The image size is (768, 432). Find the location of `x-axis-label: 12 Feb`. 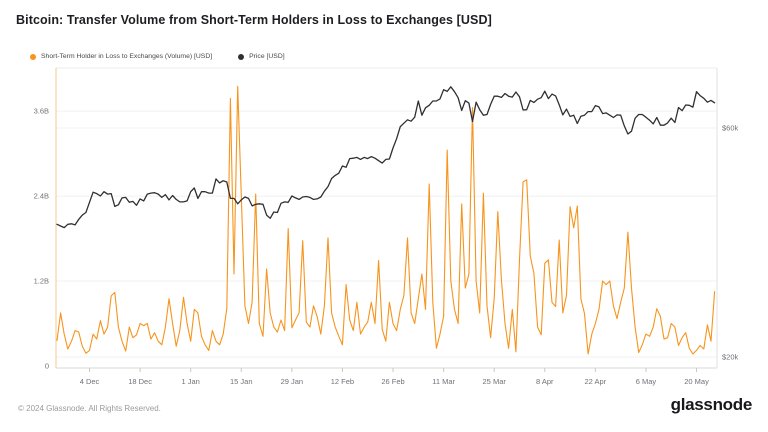

x-axis-label: 12 Feb is located at coordinates (342, 381).